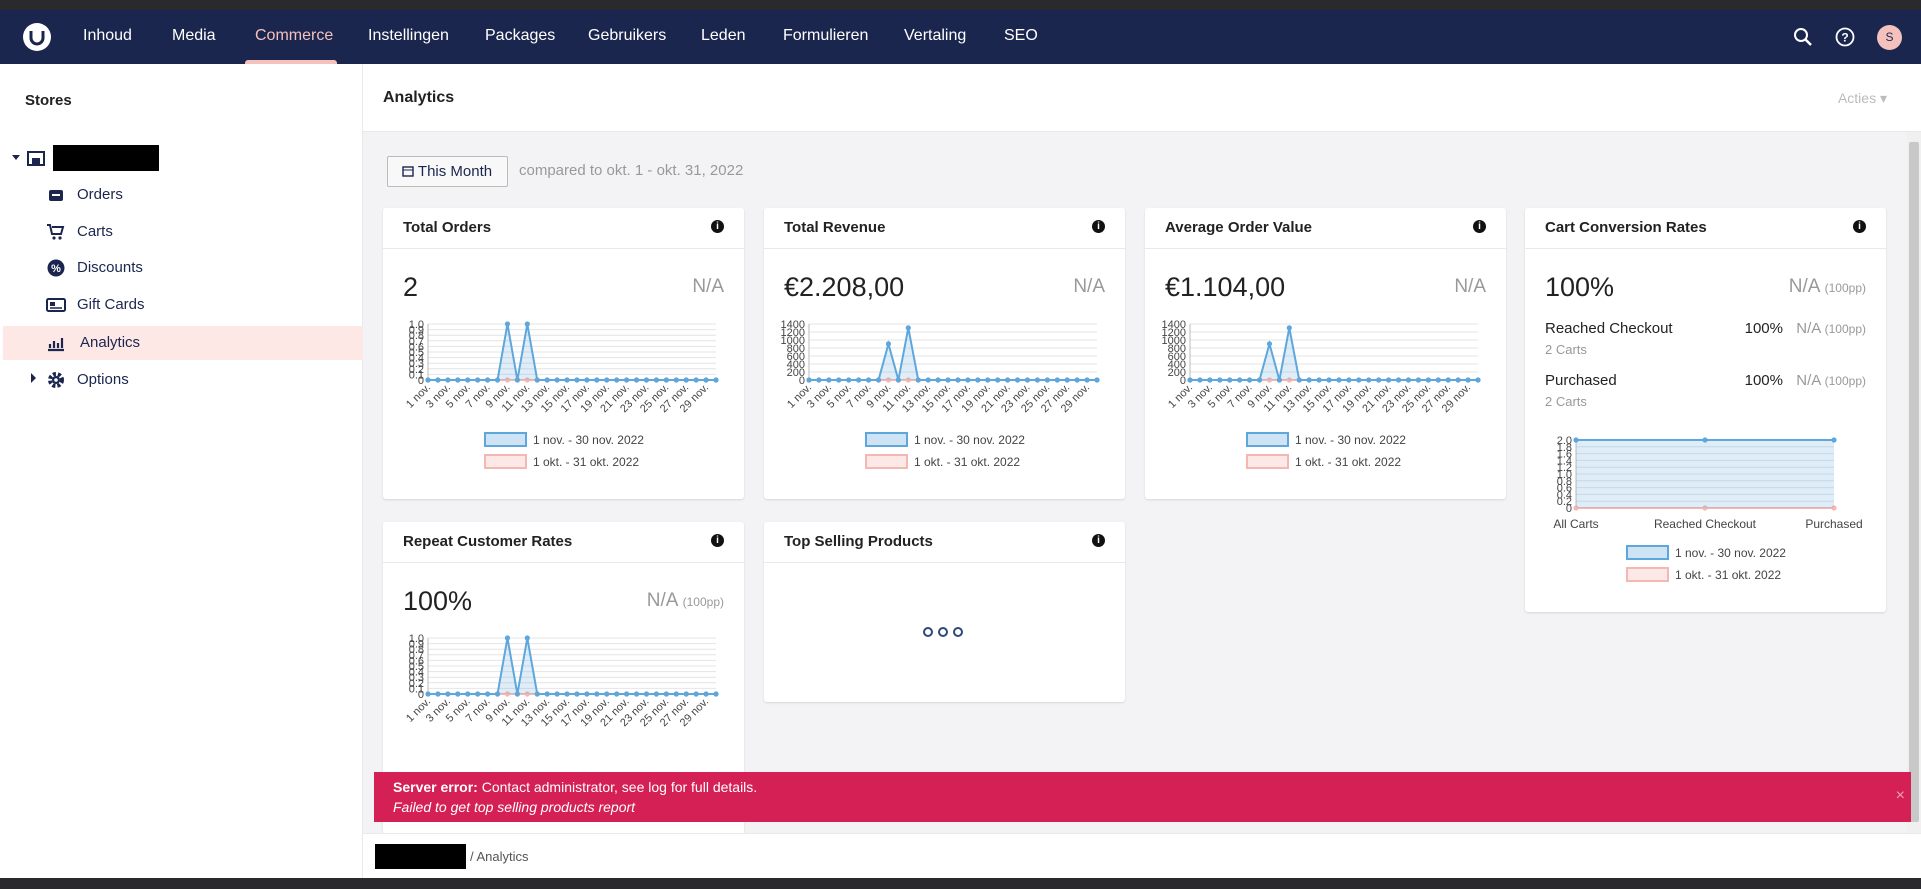 This screenshot has height=889, width=1921. What do you see at coordinates (1833, 524) in the screenshot?
I see `x-tick-label: Purchased` at bounding box center [1833, 524].